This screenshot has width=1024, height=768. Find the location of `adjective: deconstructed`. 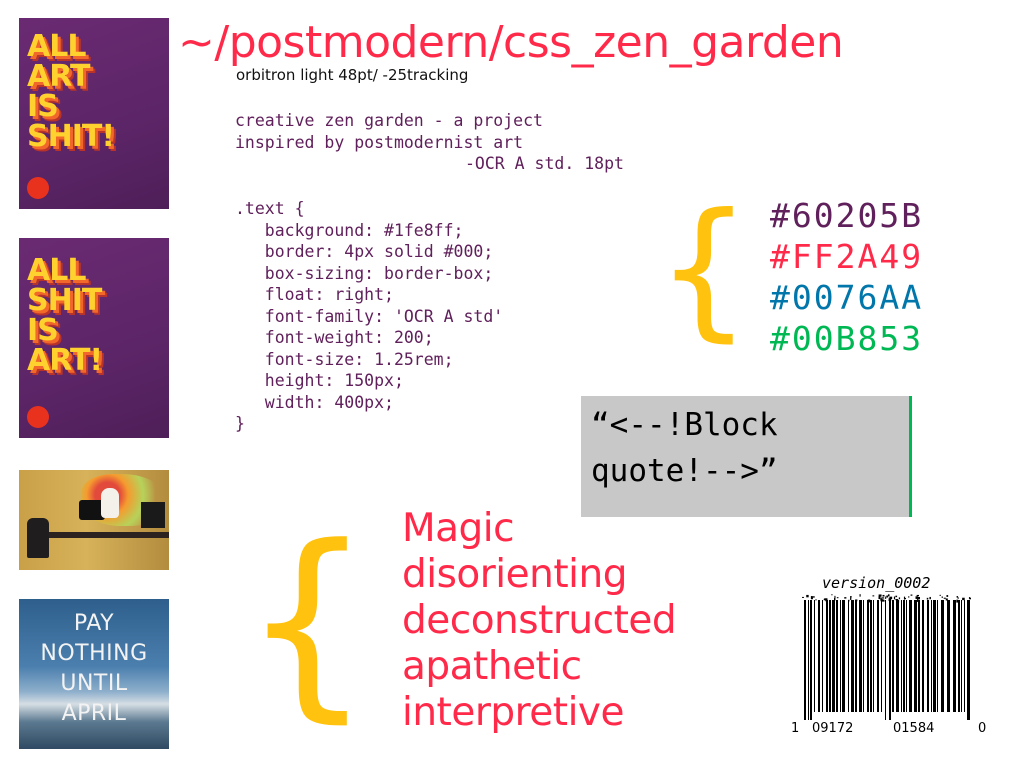

adjective: deconstructed is located at coordinates (539, 620).